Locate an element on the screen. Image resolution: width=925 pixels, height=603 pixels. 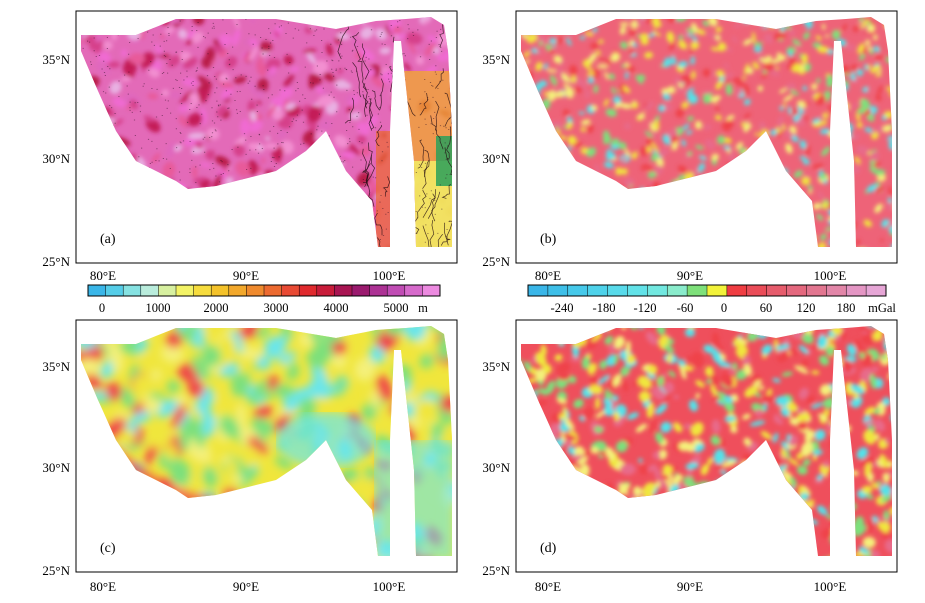
cb-label: -180 is located at coordinates (604, 308).